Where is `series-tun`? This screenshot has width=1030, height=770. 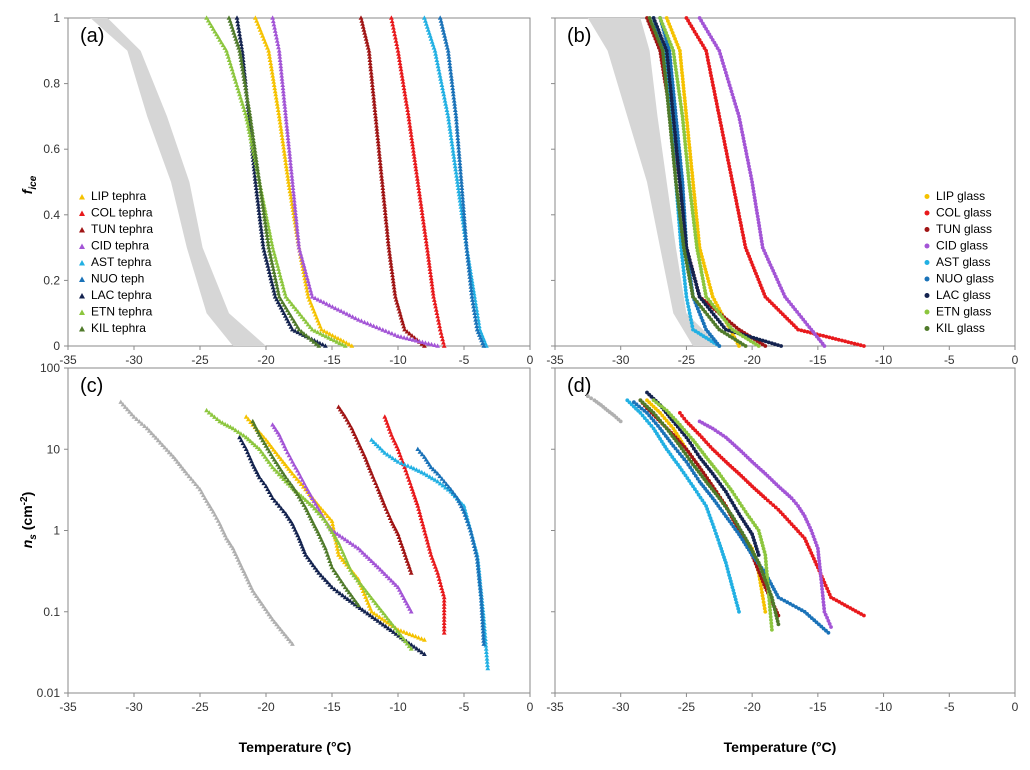 series-tun is located at coordinates (375, 489).